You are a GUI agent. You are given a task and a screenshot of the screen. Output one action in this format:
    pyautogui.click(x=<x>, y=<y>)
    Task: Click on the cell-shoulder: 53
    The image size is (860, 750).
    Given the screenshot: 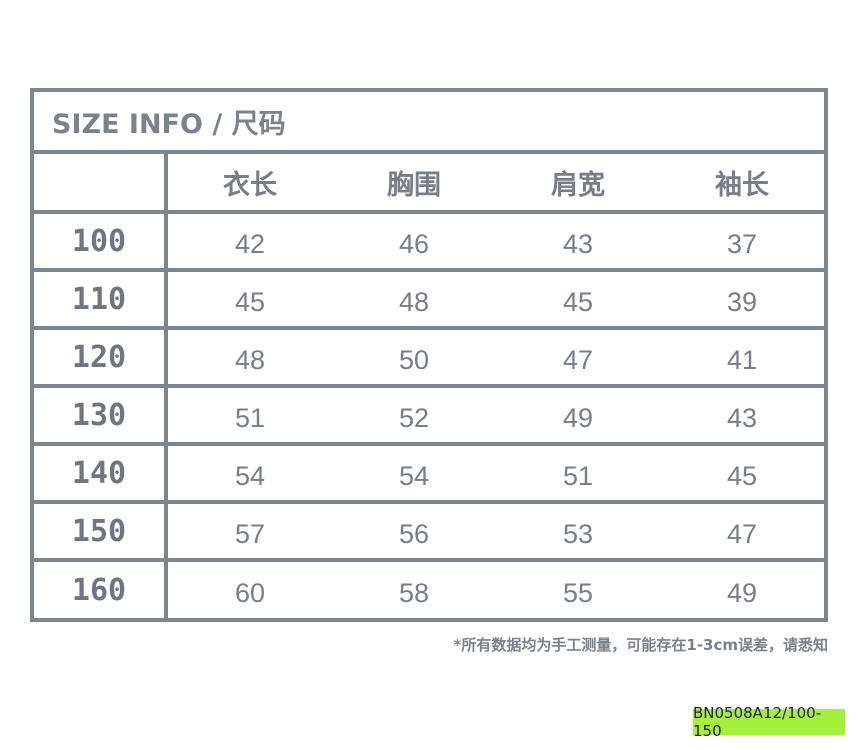 What is the action you would take?
    pyautogui.click(x=578, y=533)
    